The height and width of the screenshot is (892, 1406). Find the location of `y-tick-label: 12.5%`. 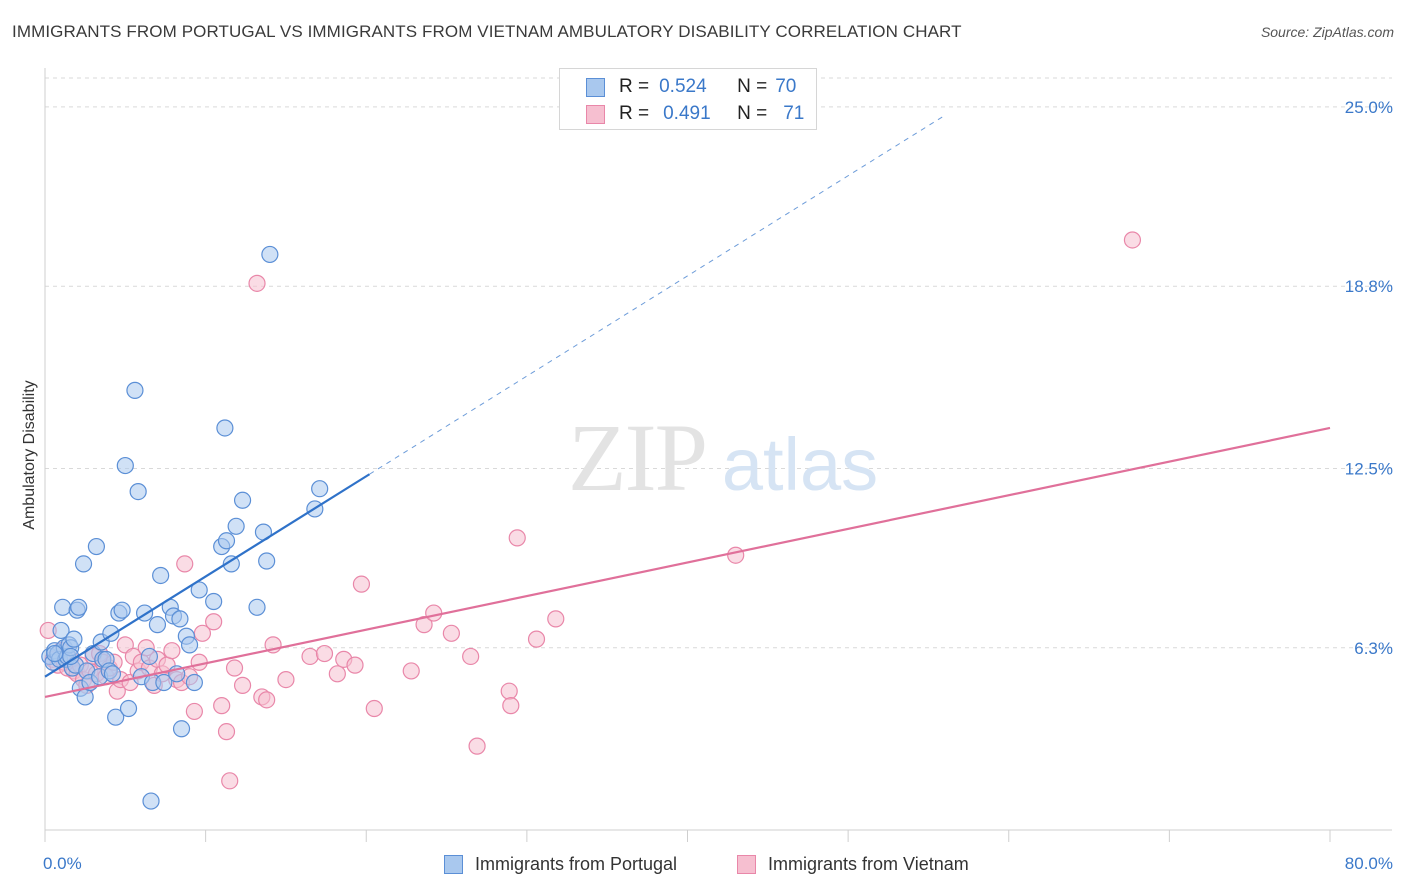

y-tick-label: 12.5% is located at coordinates (1369, 468).